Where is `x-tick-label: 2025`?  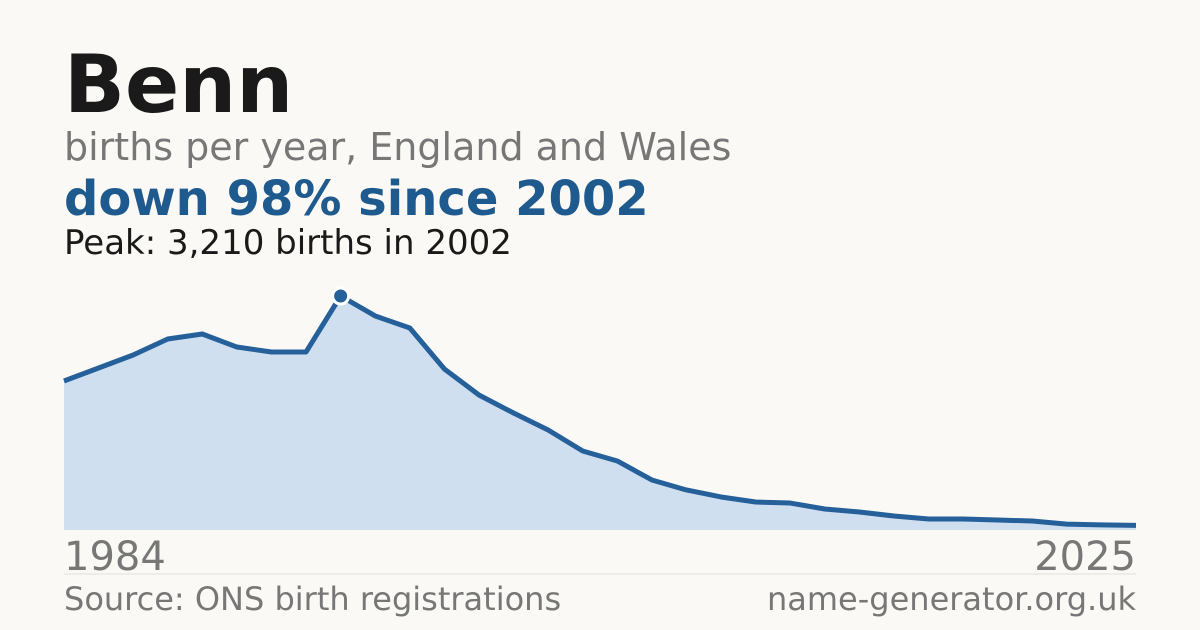
x-tick-label: 2025 is located at coordinates (1085, 557).